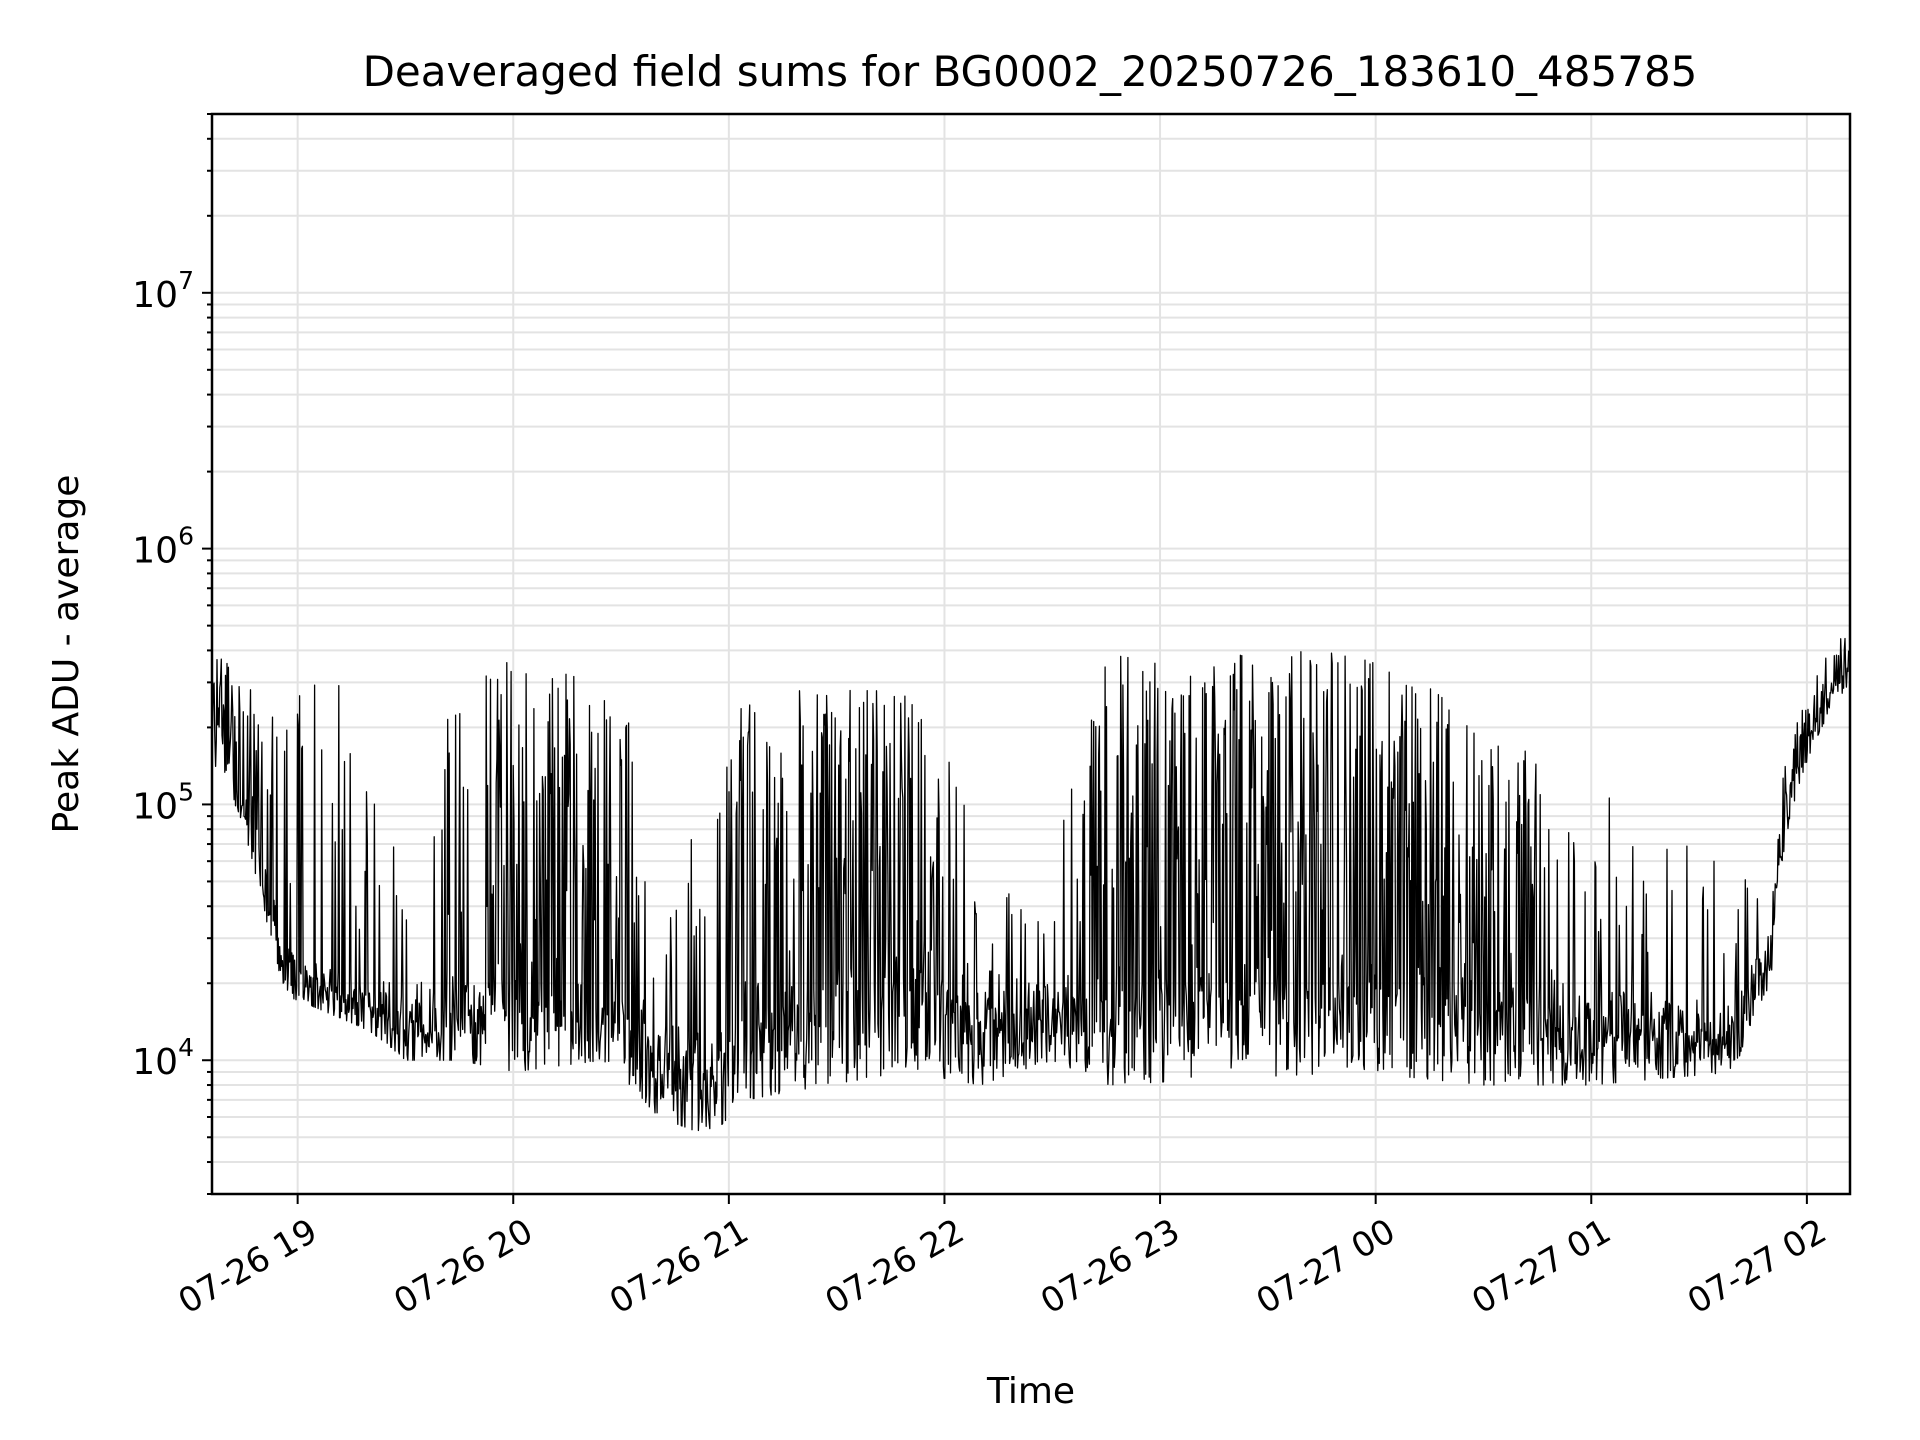 The image size is (1920, 1440). I want to click on y-axis-label: Peak ADU - average, so click(66, 654).